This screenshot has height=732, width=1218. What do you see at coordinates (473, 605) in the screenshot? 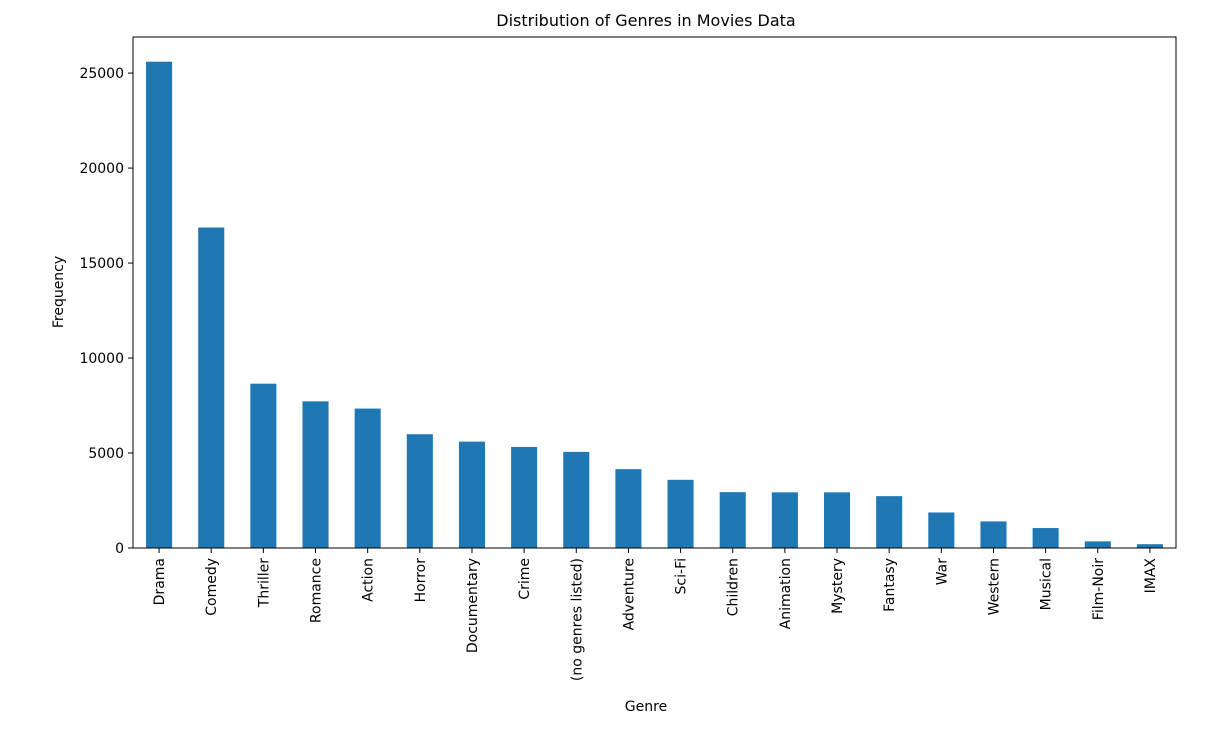
I see `x-tick-label: Documentary` at bounding box center [473, 605].